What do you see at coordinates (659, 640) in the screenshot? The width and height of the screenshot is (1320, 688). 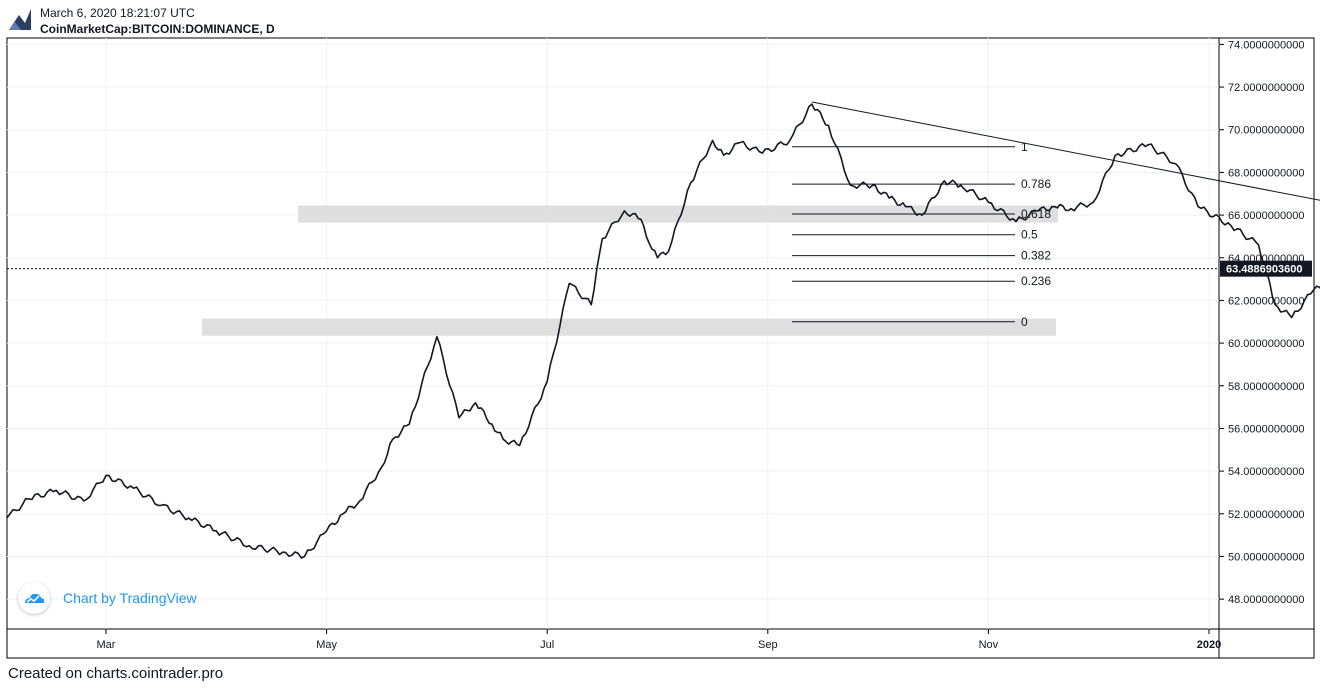 I see `time-axis-labels: MarMayJulSepNov2020MarMayJul` at bounding box center [659, 640].